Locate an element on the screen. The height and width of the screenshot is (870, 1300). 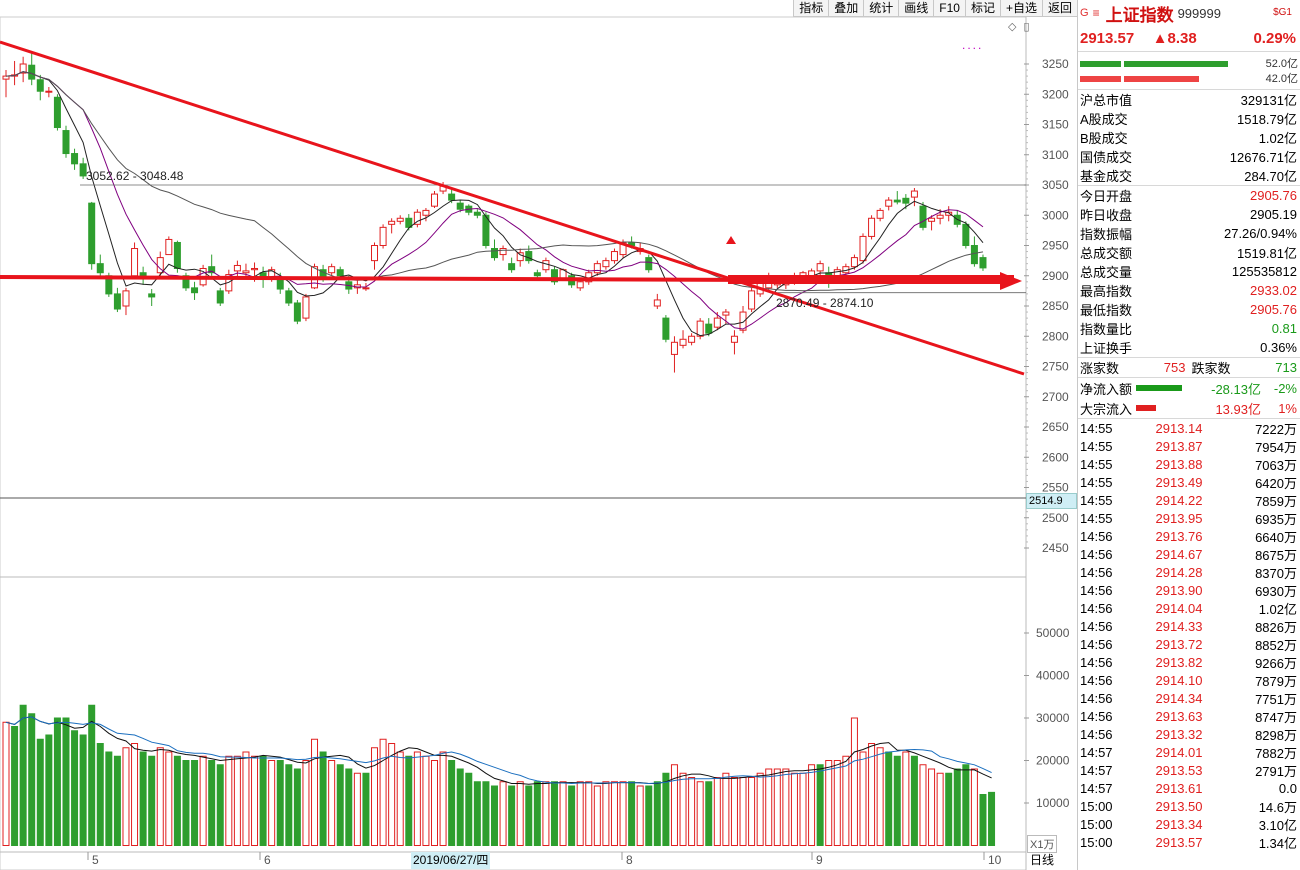
tick-time: 14:55 is located at coordinates (1096, 518).